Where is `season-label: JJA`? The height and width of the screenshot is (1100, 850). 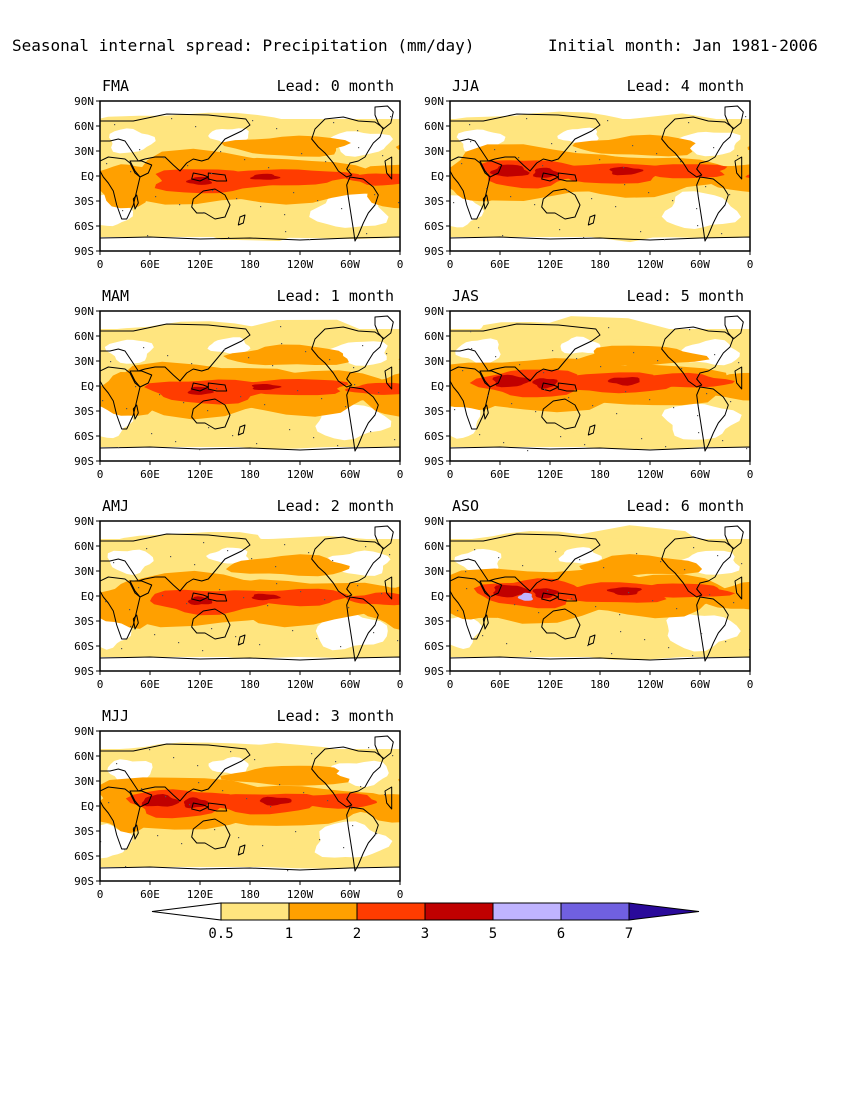 season-label: JJA is located at coordinates (465, 86).